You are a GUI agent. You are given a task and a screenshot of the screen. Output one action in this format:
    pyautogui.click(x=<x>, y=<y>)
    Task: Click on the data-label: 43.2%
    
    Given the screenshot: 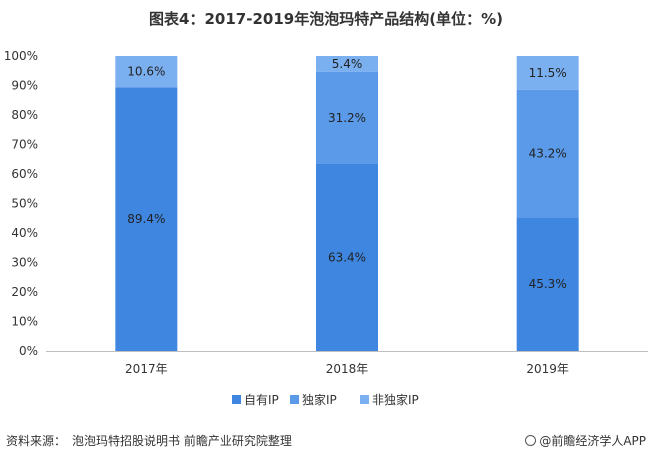 What is the action you would take?
    pyautogui.click(x=548, y=154)
    